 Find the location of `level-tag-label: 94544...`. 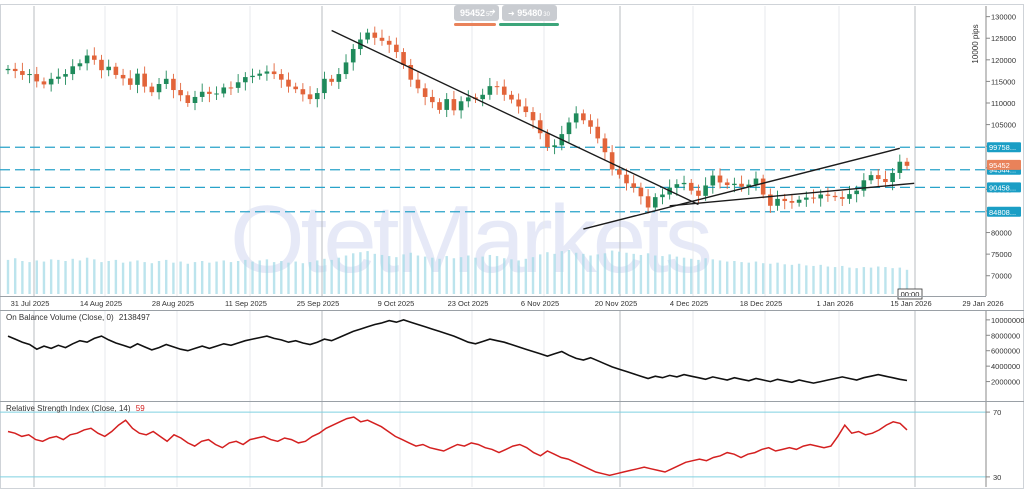

level-tag-label: 94544... is located at coordinates (1002, 170).